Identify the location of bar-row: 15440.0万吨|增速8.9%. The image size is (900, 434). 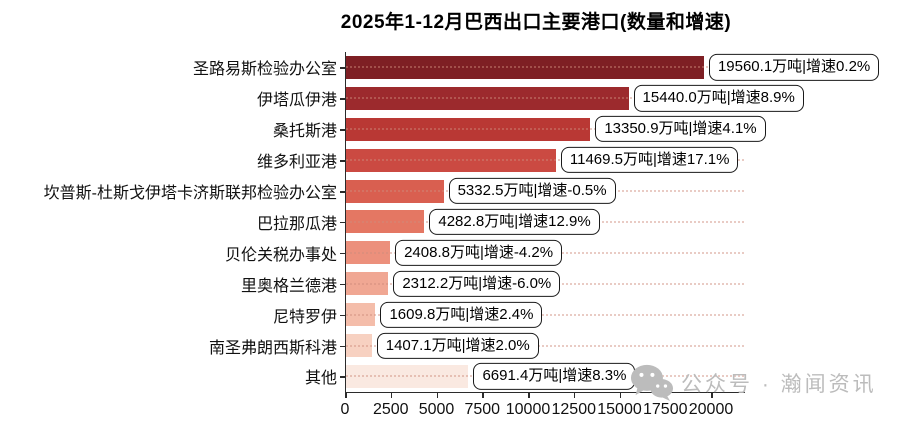
(572, 98).